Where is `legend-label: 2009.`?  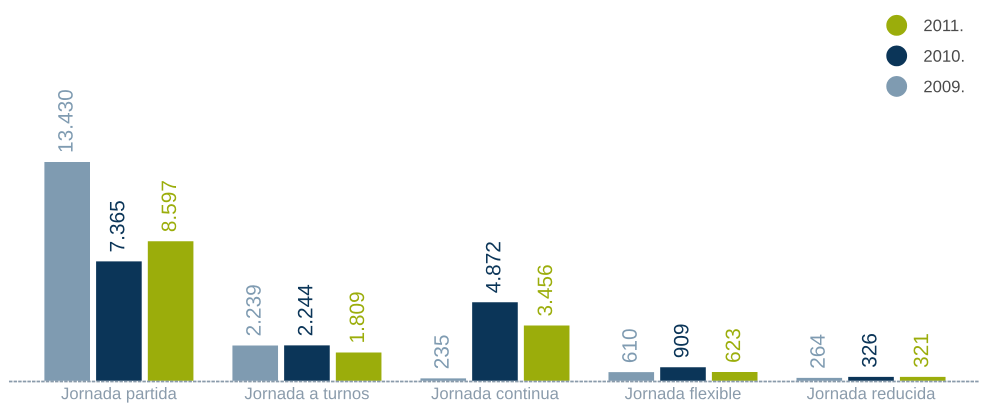 legend-label: 2009. is located at coordinates (944, 86).